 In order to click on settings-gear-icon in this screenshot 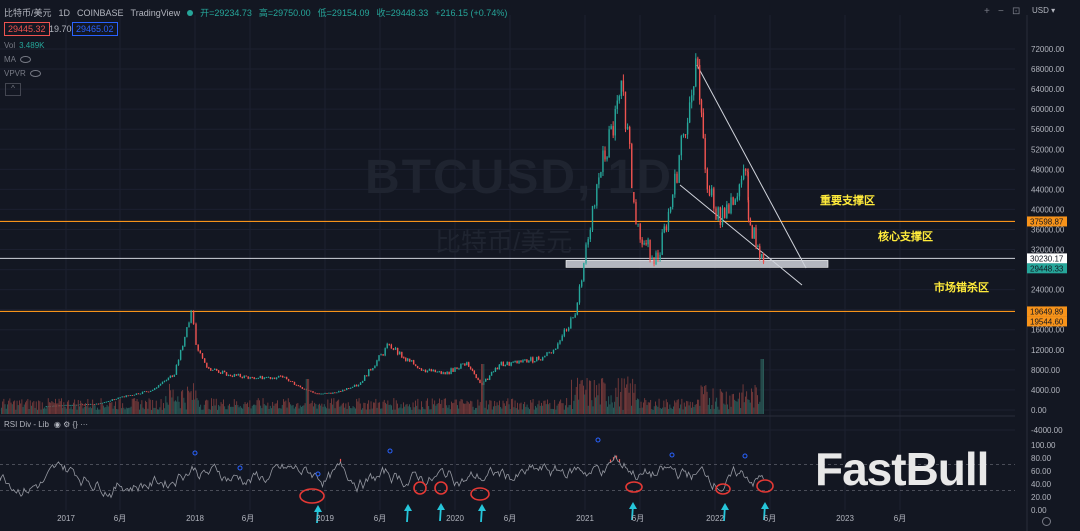, I will do `click(1046, 521)`.